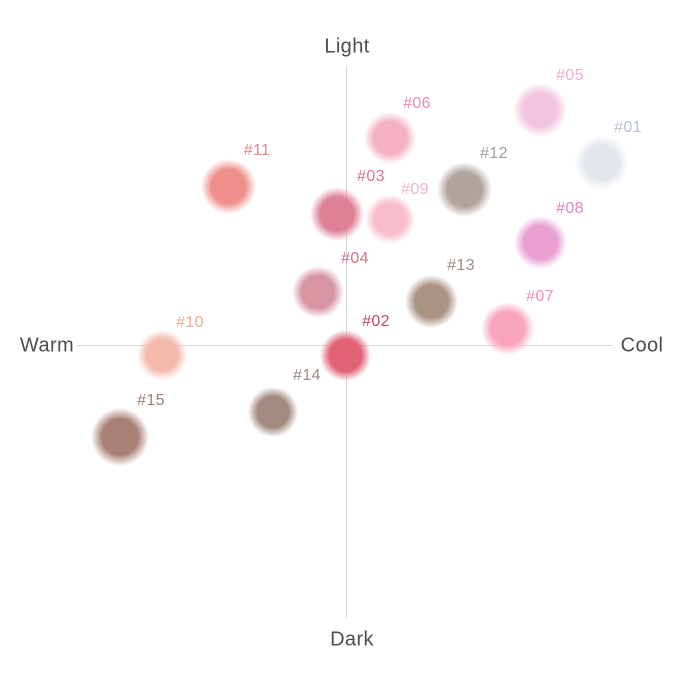 This screenshot has width=679, height=679. Describe the element at coordinates (151, 400) in the screenshot. I see `swatch-label-15: #15` at that location.